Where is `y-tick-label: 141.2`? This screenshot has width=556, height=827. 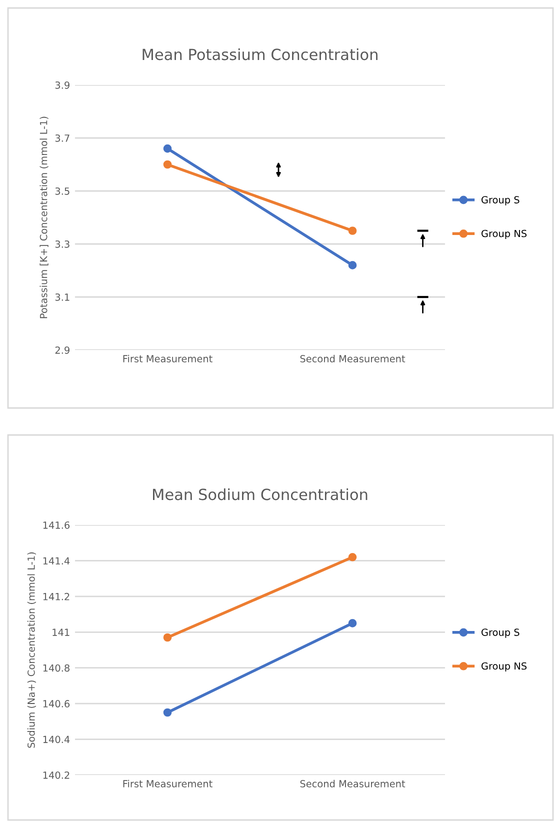
y-tick-label: 141.2 is located at coordinates (56, 596).